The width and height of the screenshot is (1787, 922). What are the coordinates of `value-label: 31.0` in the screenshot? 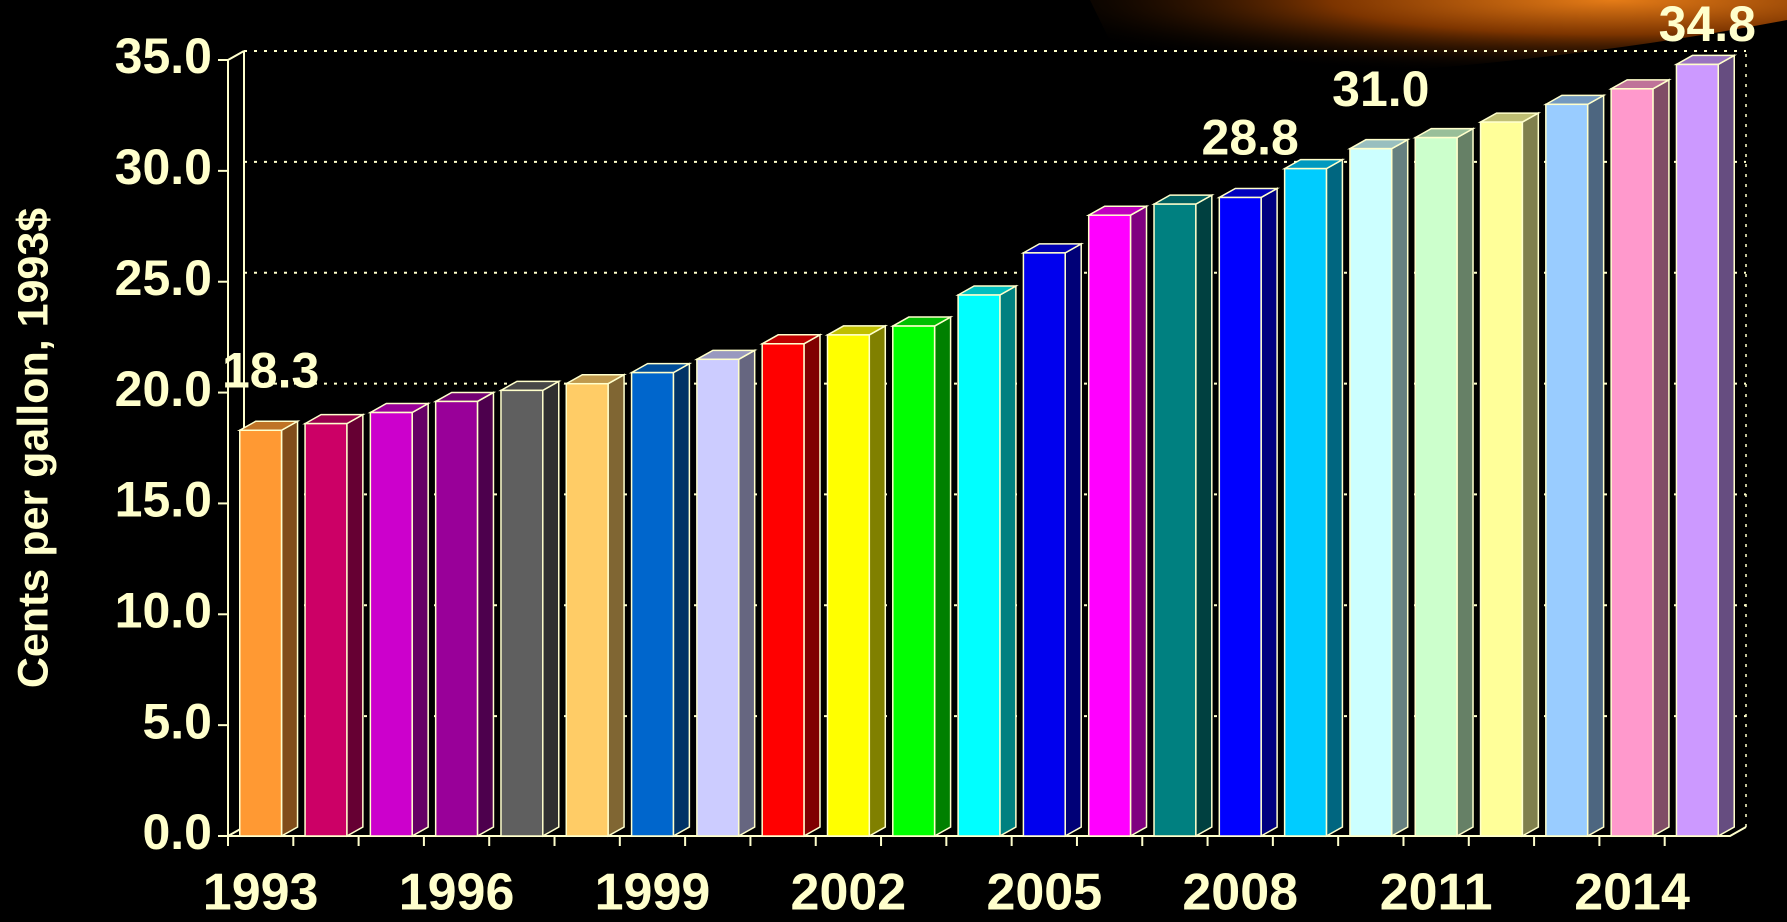 It's located at (1380, 89).